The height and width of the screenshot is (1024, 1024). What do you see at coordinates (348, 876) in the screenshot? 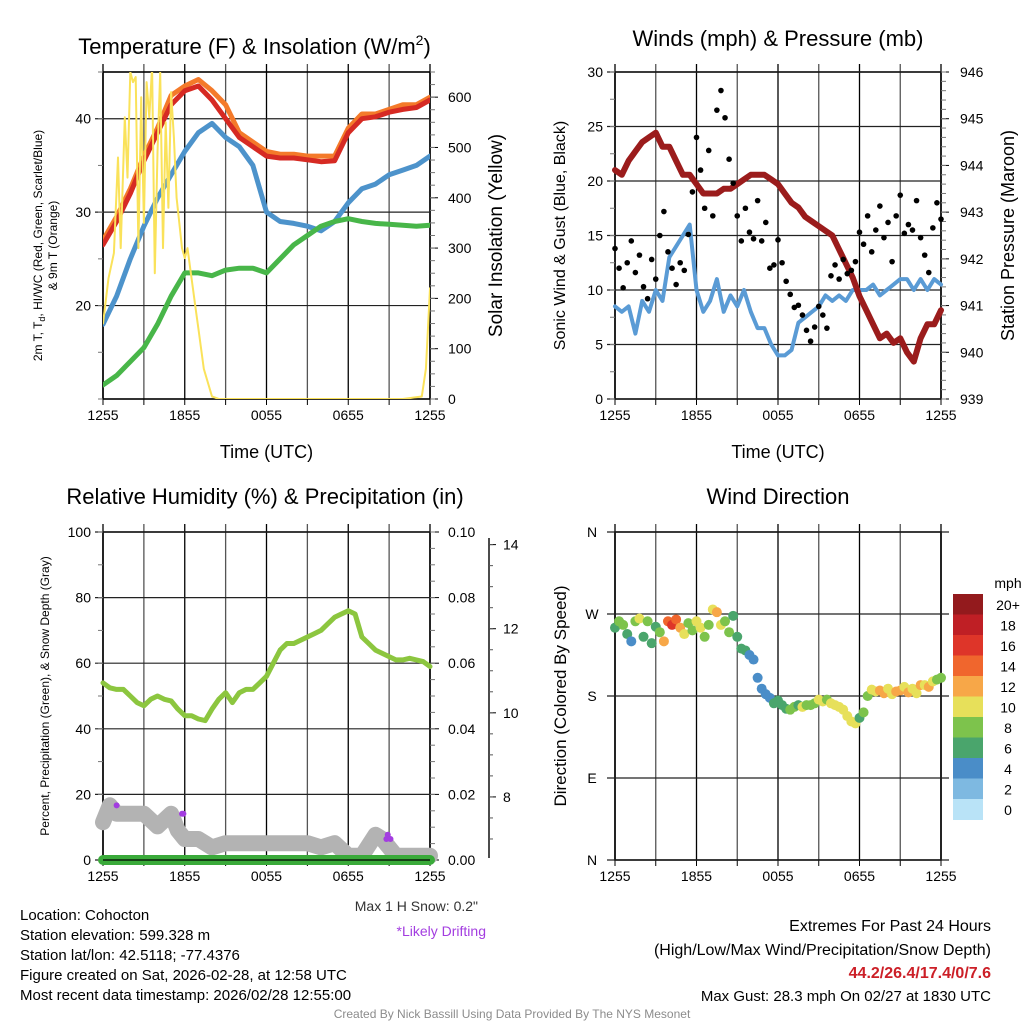
I see `x-tick-label: 0655` at bounding box center [348, 876].